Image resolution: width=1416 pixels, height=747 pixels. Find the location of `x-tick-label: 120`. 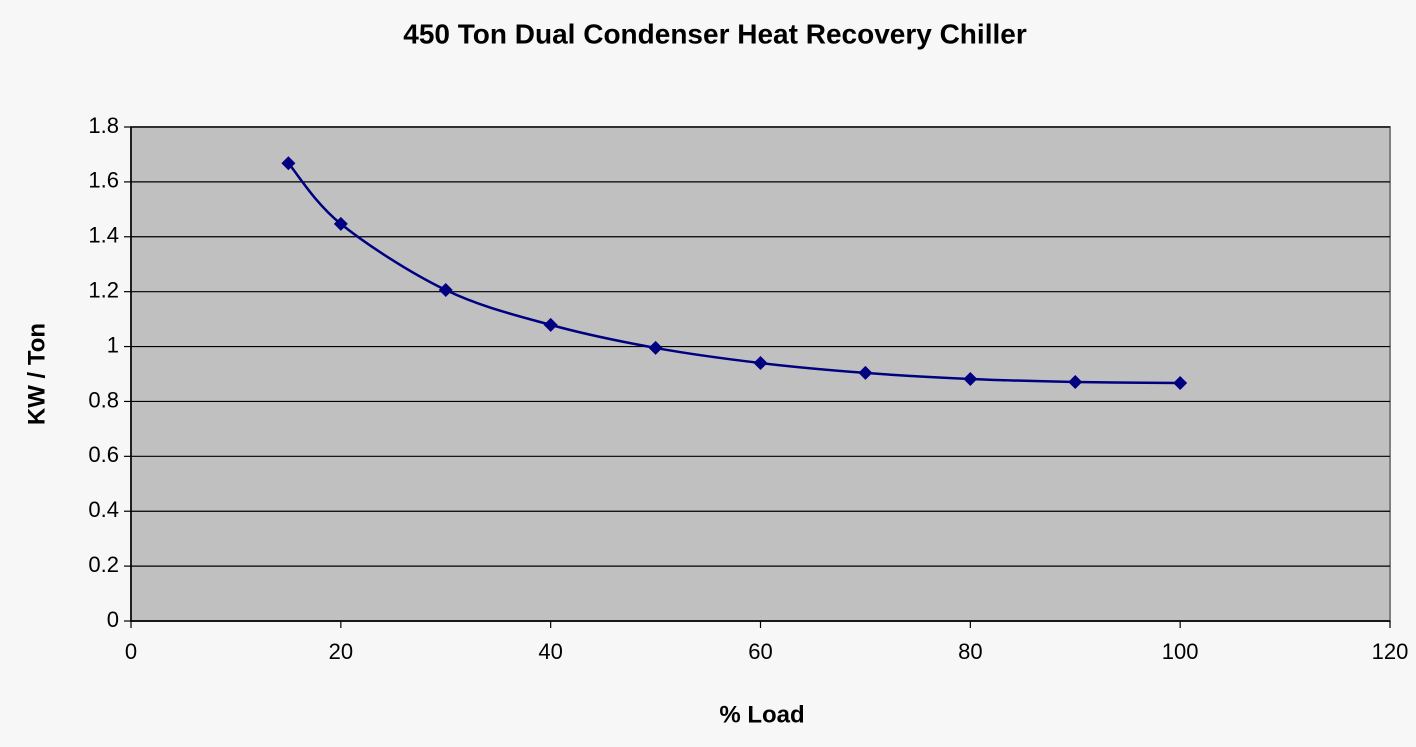

x-tick-label: 120 is located at coordinates (1390, 651).